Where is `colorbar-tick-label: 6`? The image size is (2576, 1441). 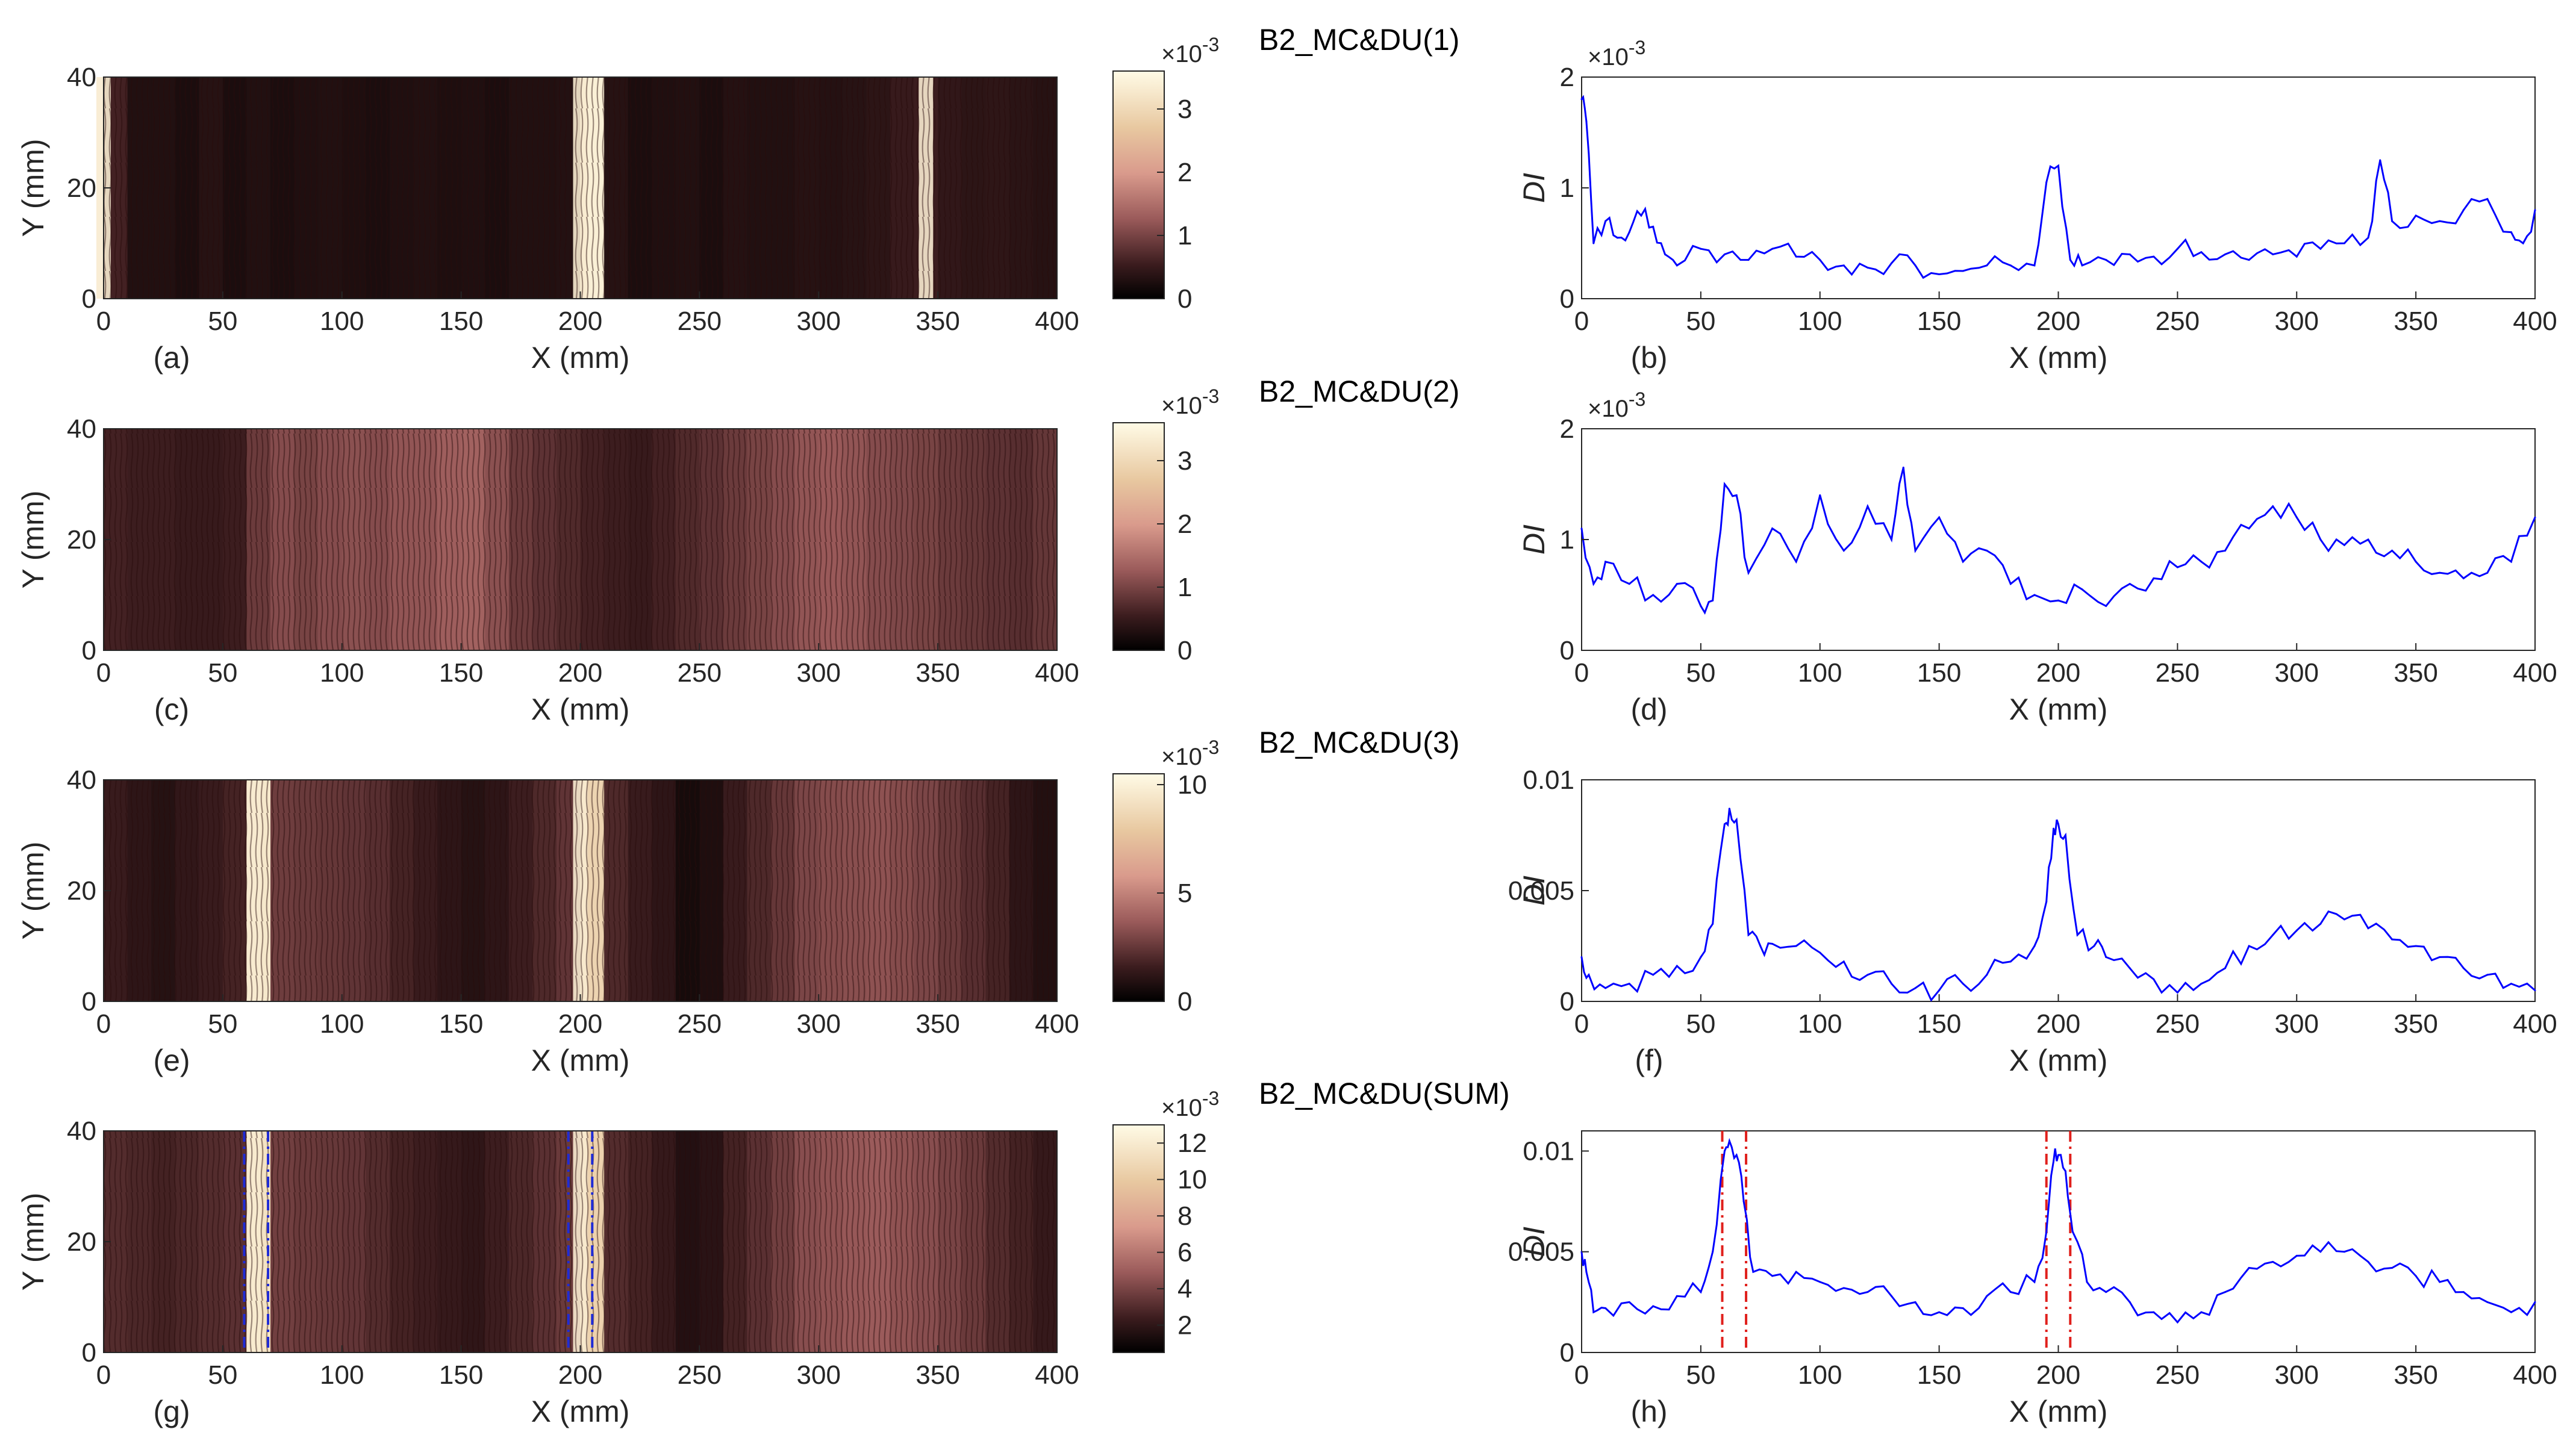
colorbar-tick-label: 6 is located at coordinates (1184, 1253).